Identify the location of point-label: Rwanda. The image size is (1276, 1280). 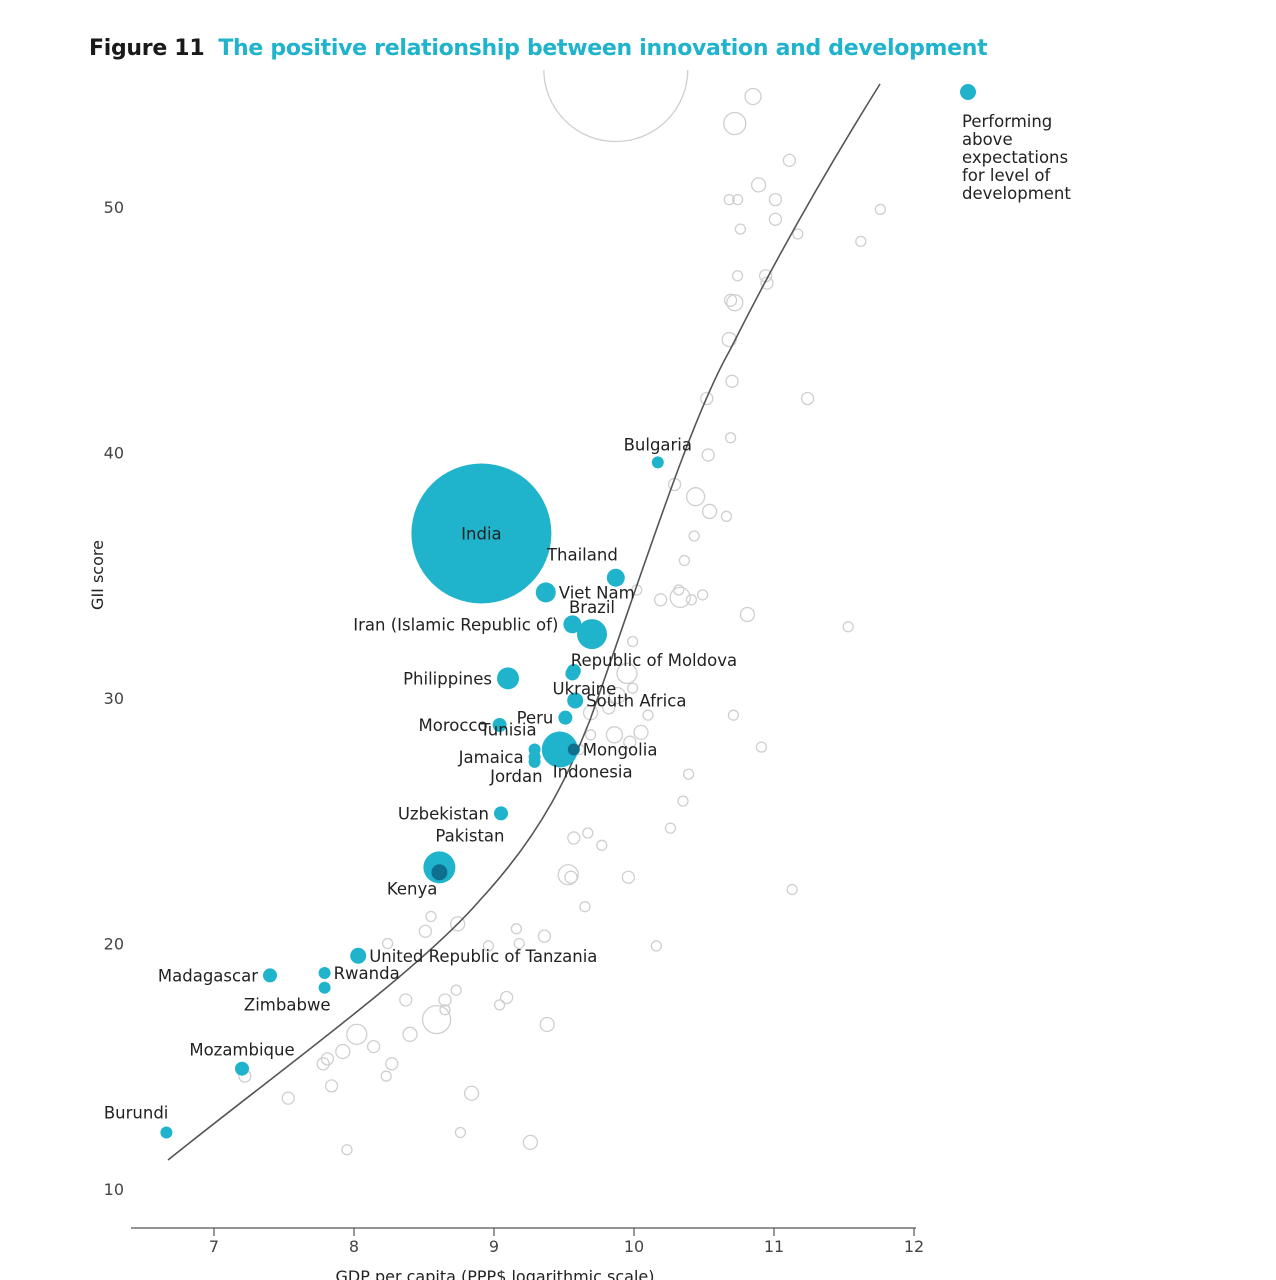
(367, 973).